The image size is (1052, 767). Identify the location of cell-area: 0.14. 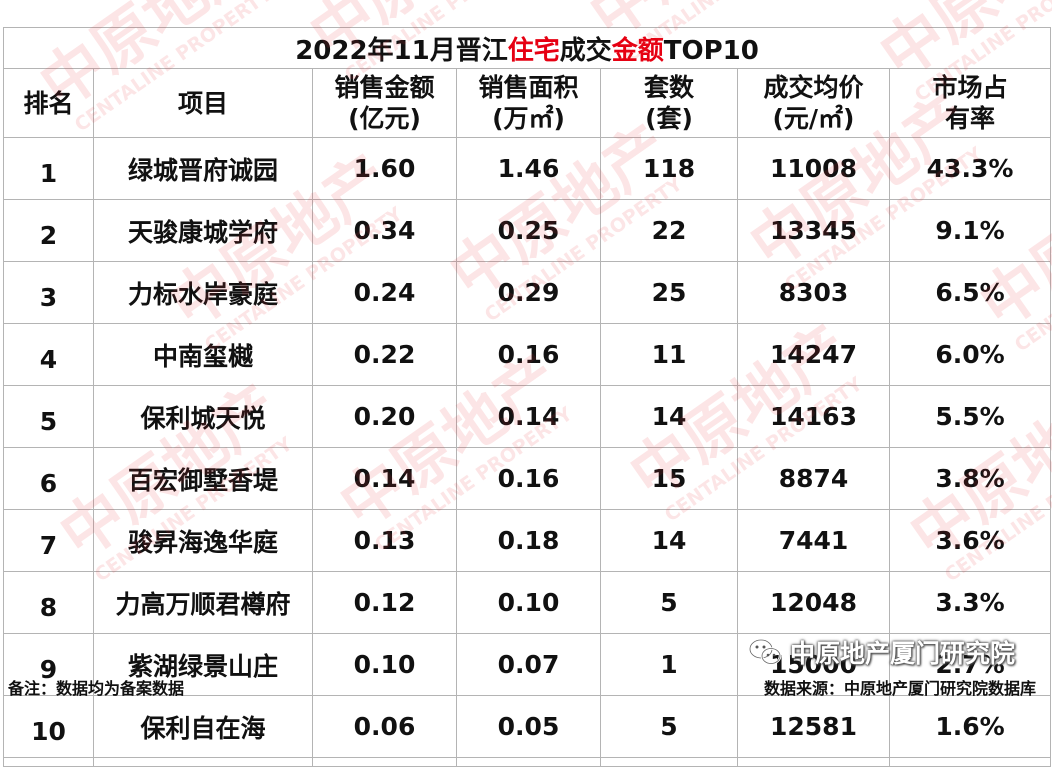
(528, 416).